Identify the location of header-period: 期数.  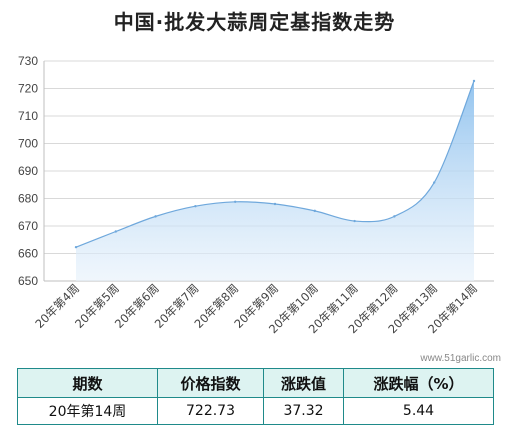
(87, 383).